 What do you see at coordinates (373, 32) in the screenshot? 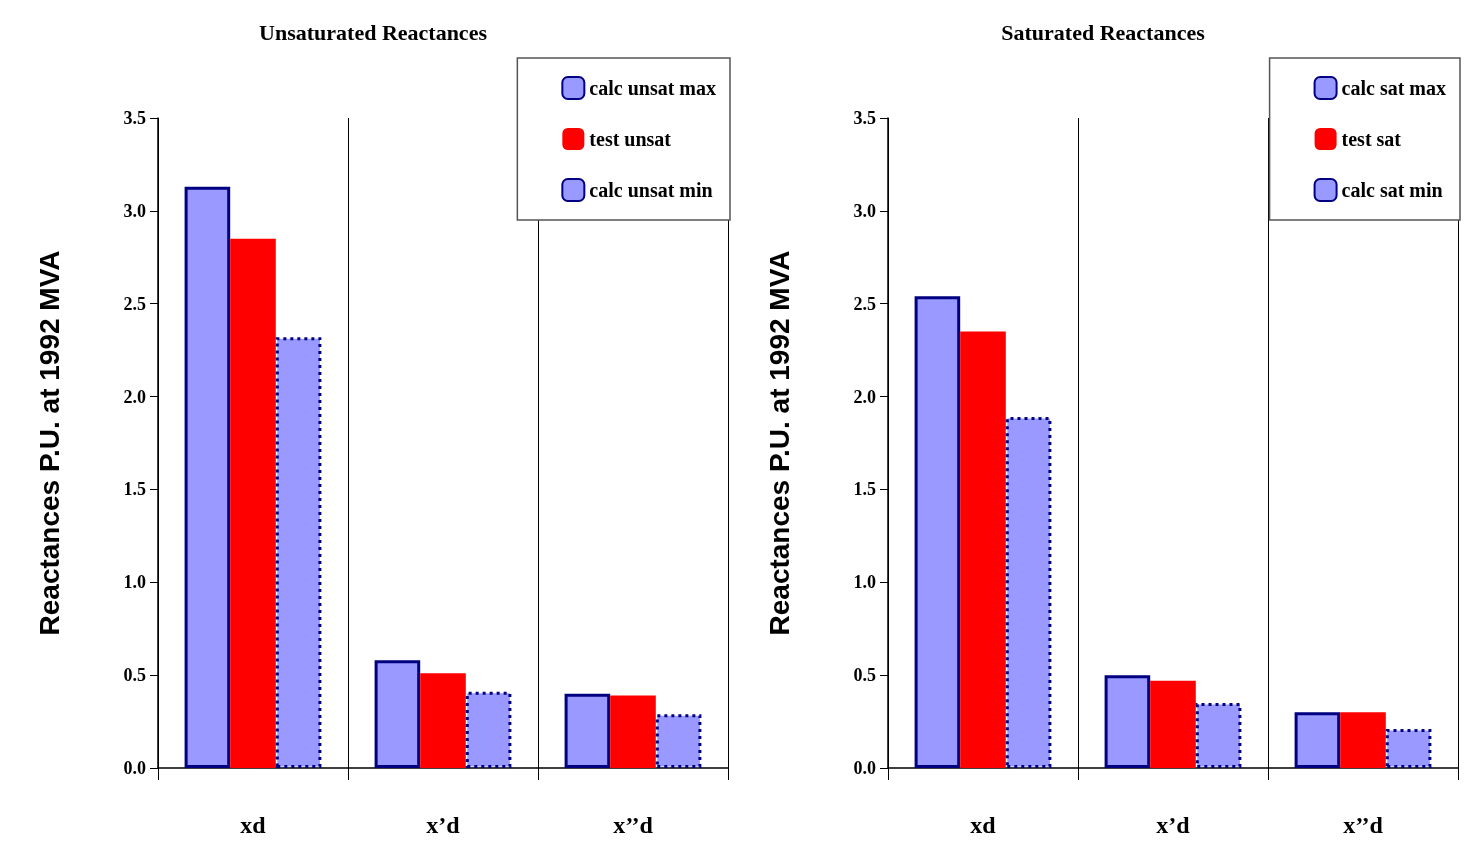
I see `chart-title: Unsaturated Reactances` at bounding box center [373, 32].